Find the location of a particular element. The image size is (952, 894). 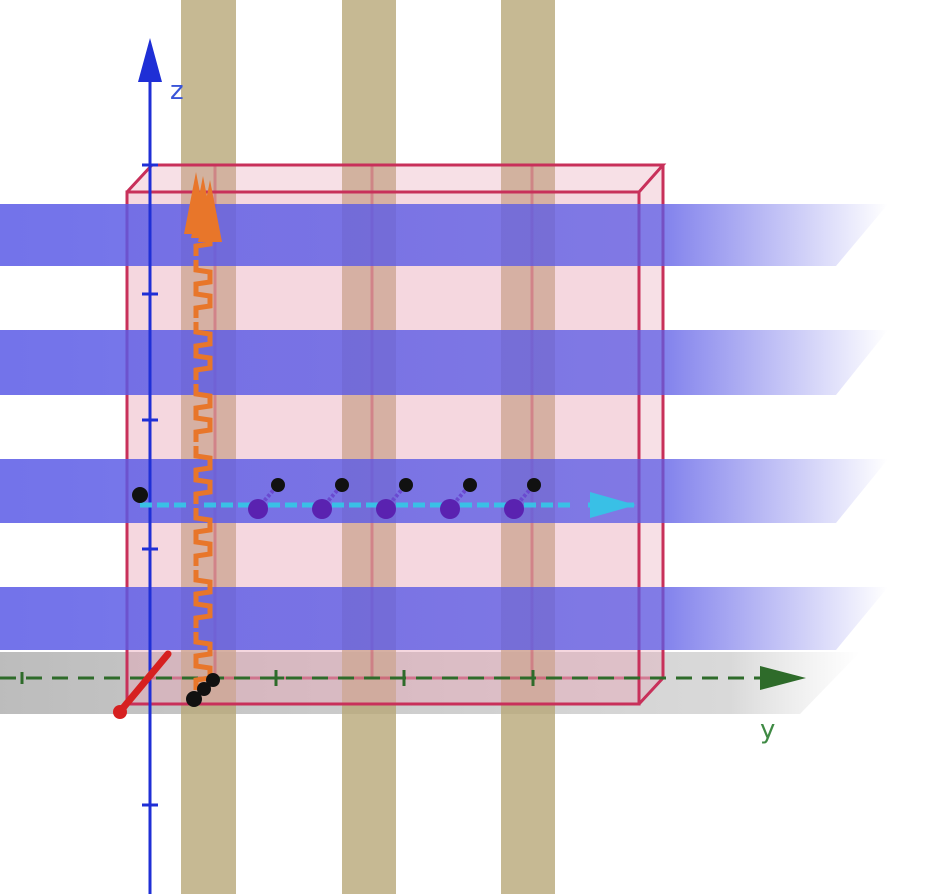

ground-points is located at coordinates (176, 597).